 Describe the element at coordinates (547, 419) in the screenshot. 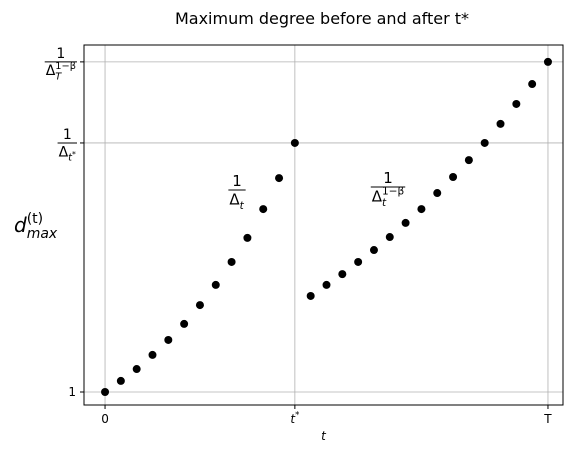

I see `x-tick-label: T` at that location.